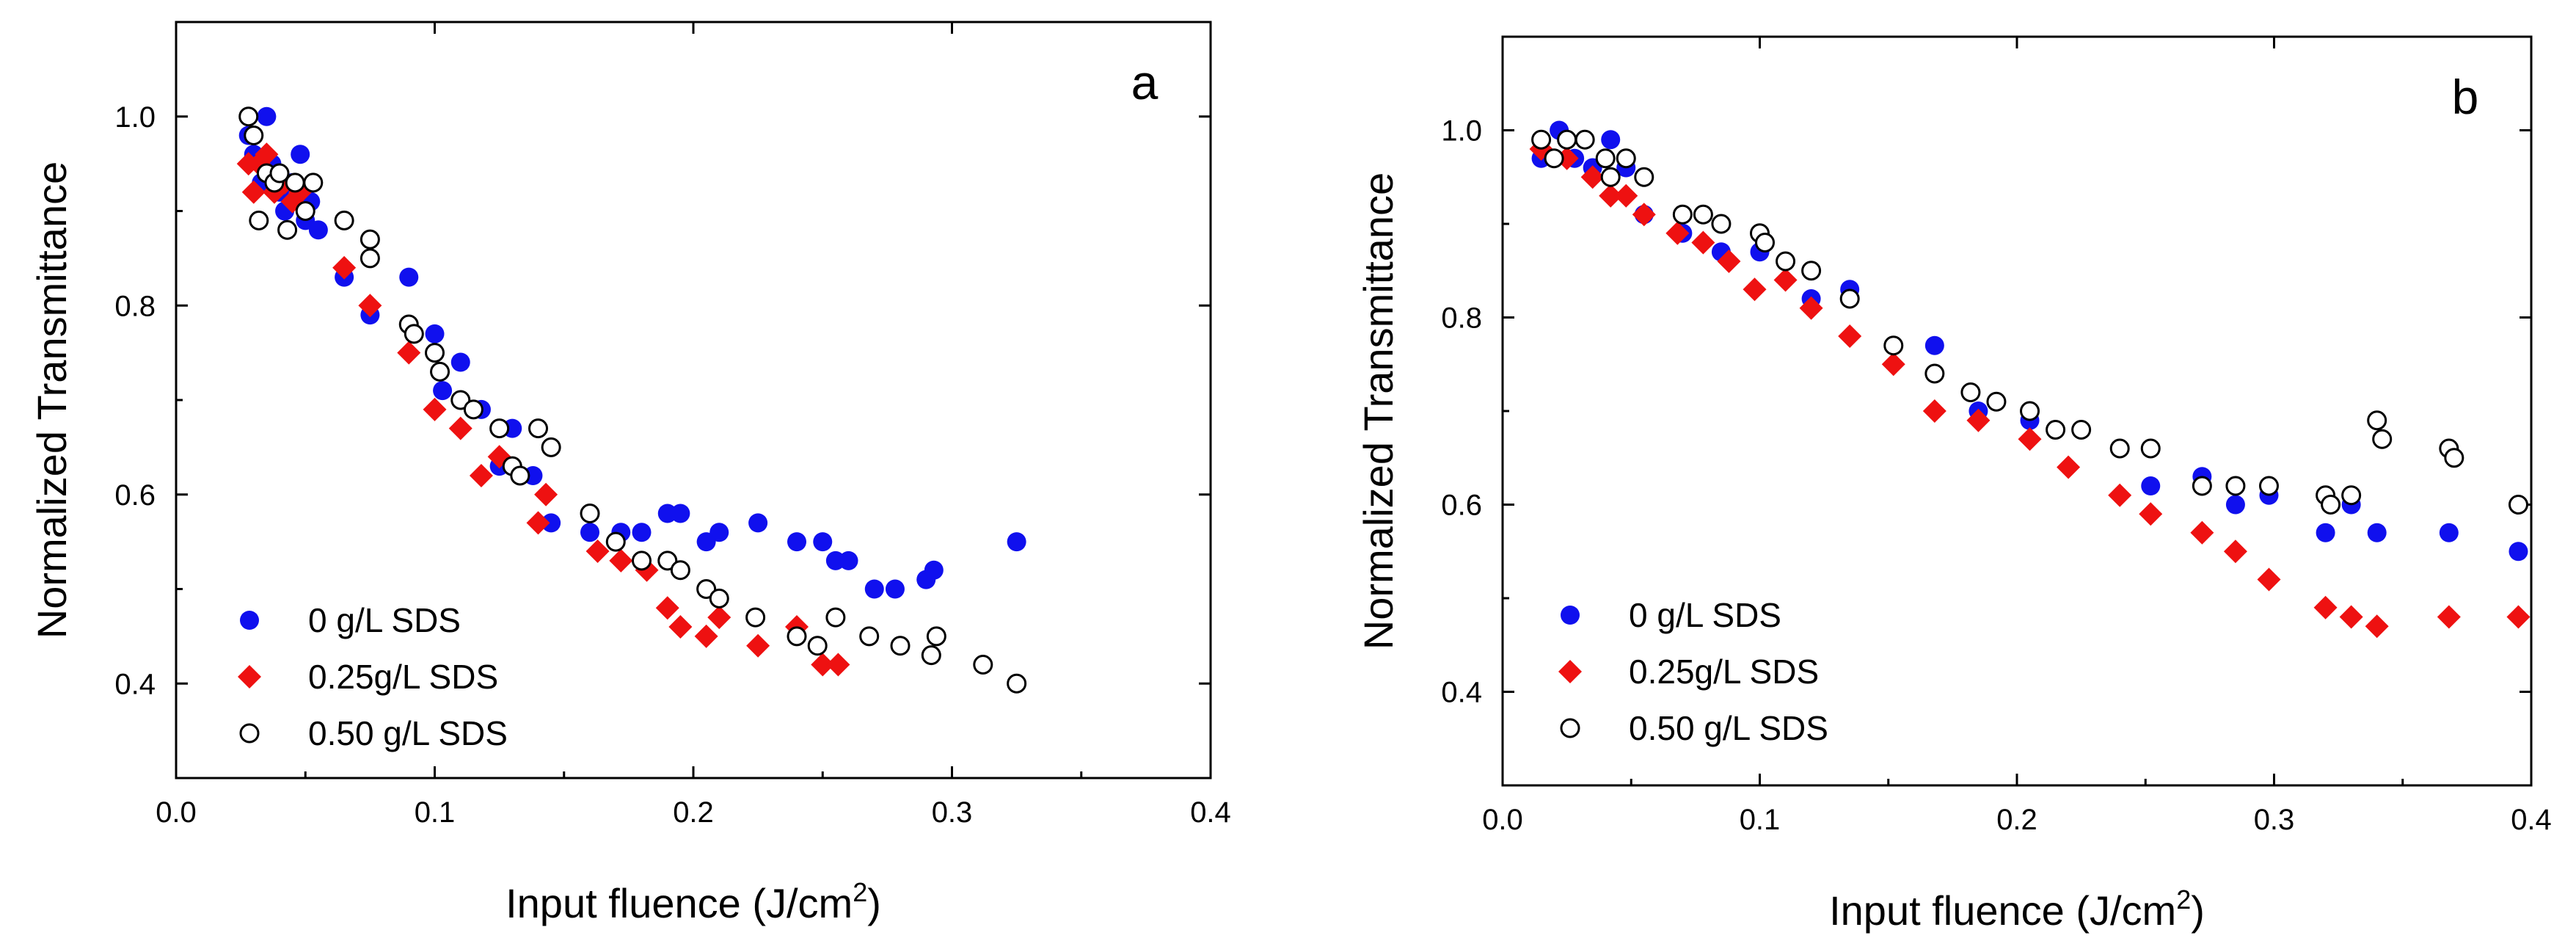  Describe the element at coordinates (135, 496) in the screenshot. I see `y-tick-label: 0.6` at that location.